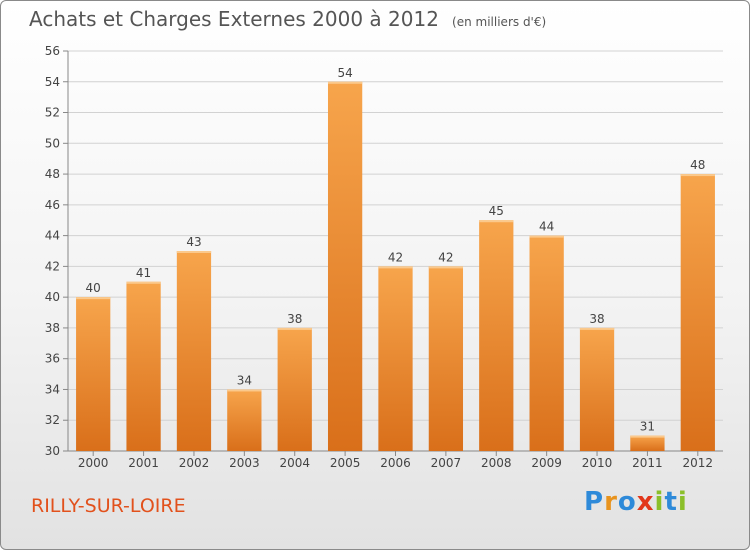 The height and width of the screenshot is (550, 750). Describe the element at coordinates (446, 463) in the screenshot. I see `x-tick-label: 2007` at that location.